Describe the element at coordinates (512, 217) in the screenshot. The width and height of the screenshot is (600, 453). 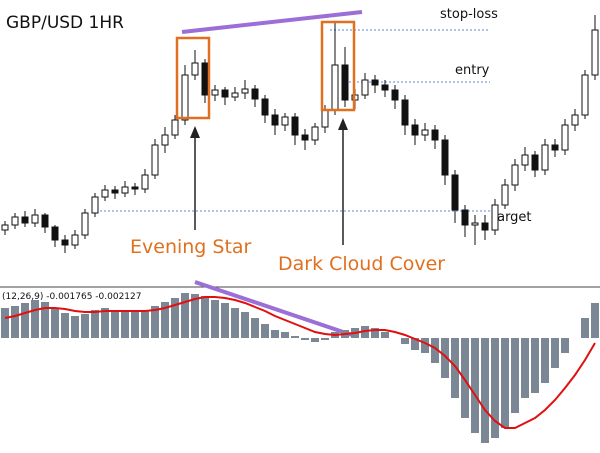
I see `level-label: target` at that location.